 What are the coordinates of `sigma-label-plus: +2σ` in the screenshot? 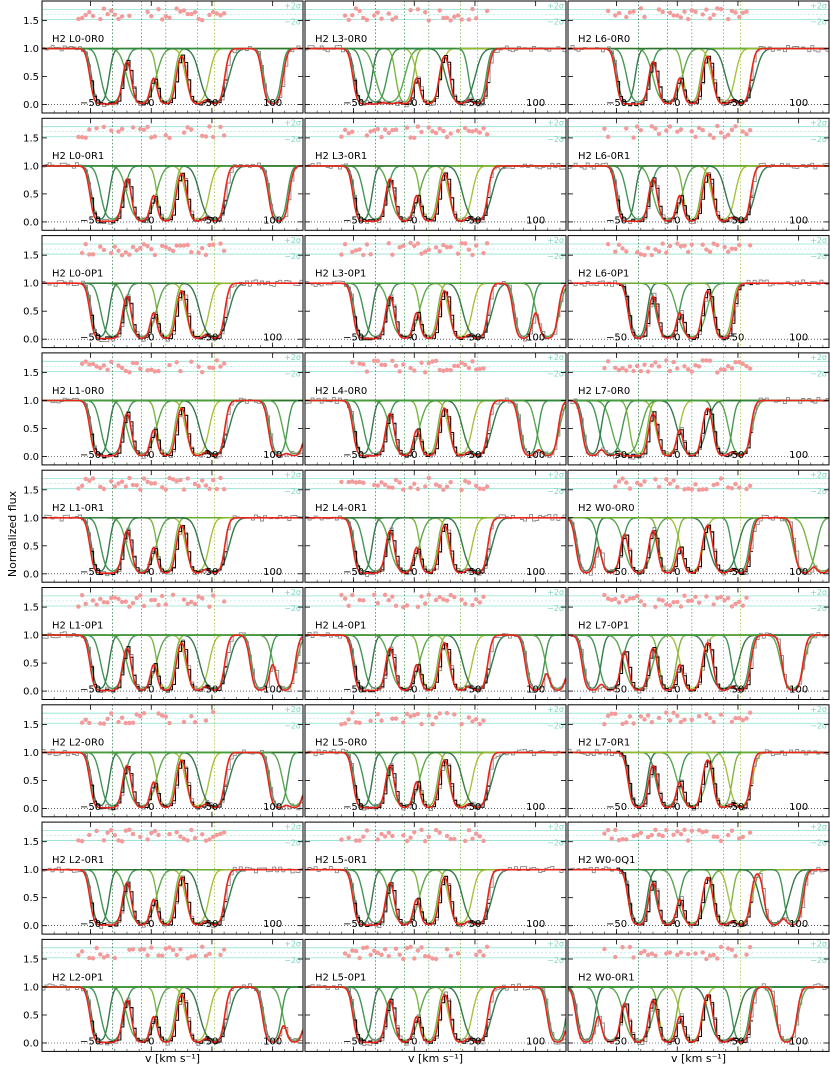 It's located at (818, 474).